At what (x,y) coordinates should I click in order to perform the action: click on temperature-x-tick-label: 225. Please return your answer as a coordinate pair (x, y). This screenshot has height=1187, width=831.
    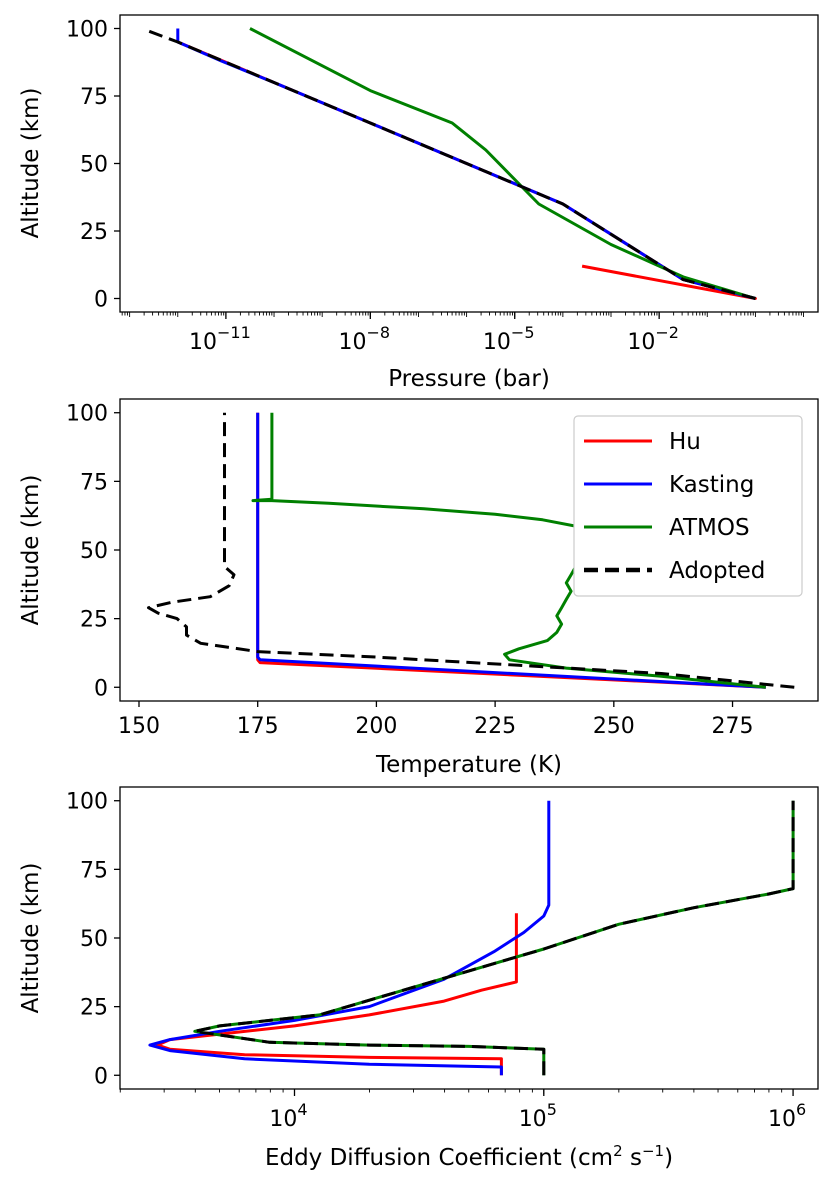
    Looking at the image, I should click on (495, 726).